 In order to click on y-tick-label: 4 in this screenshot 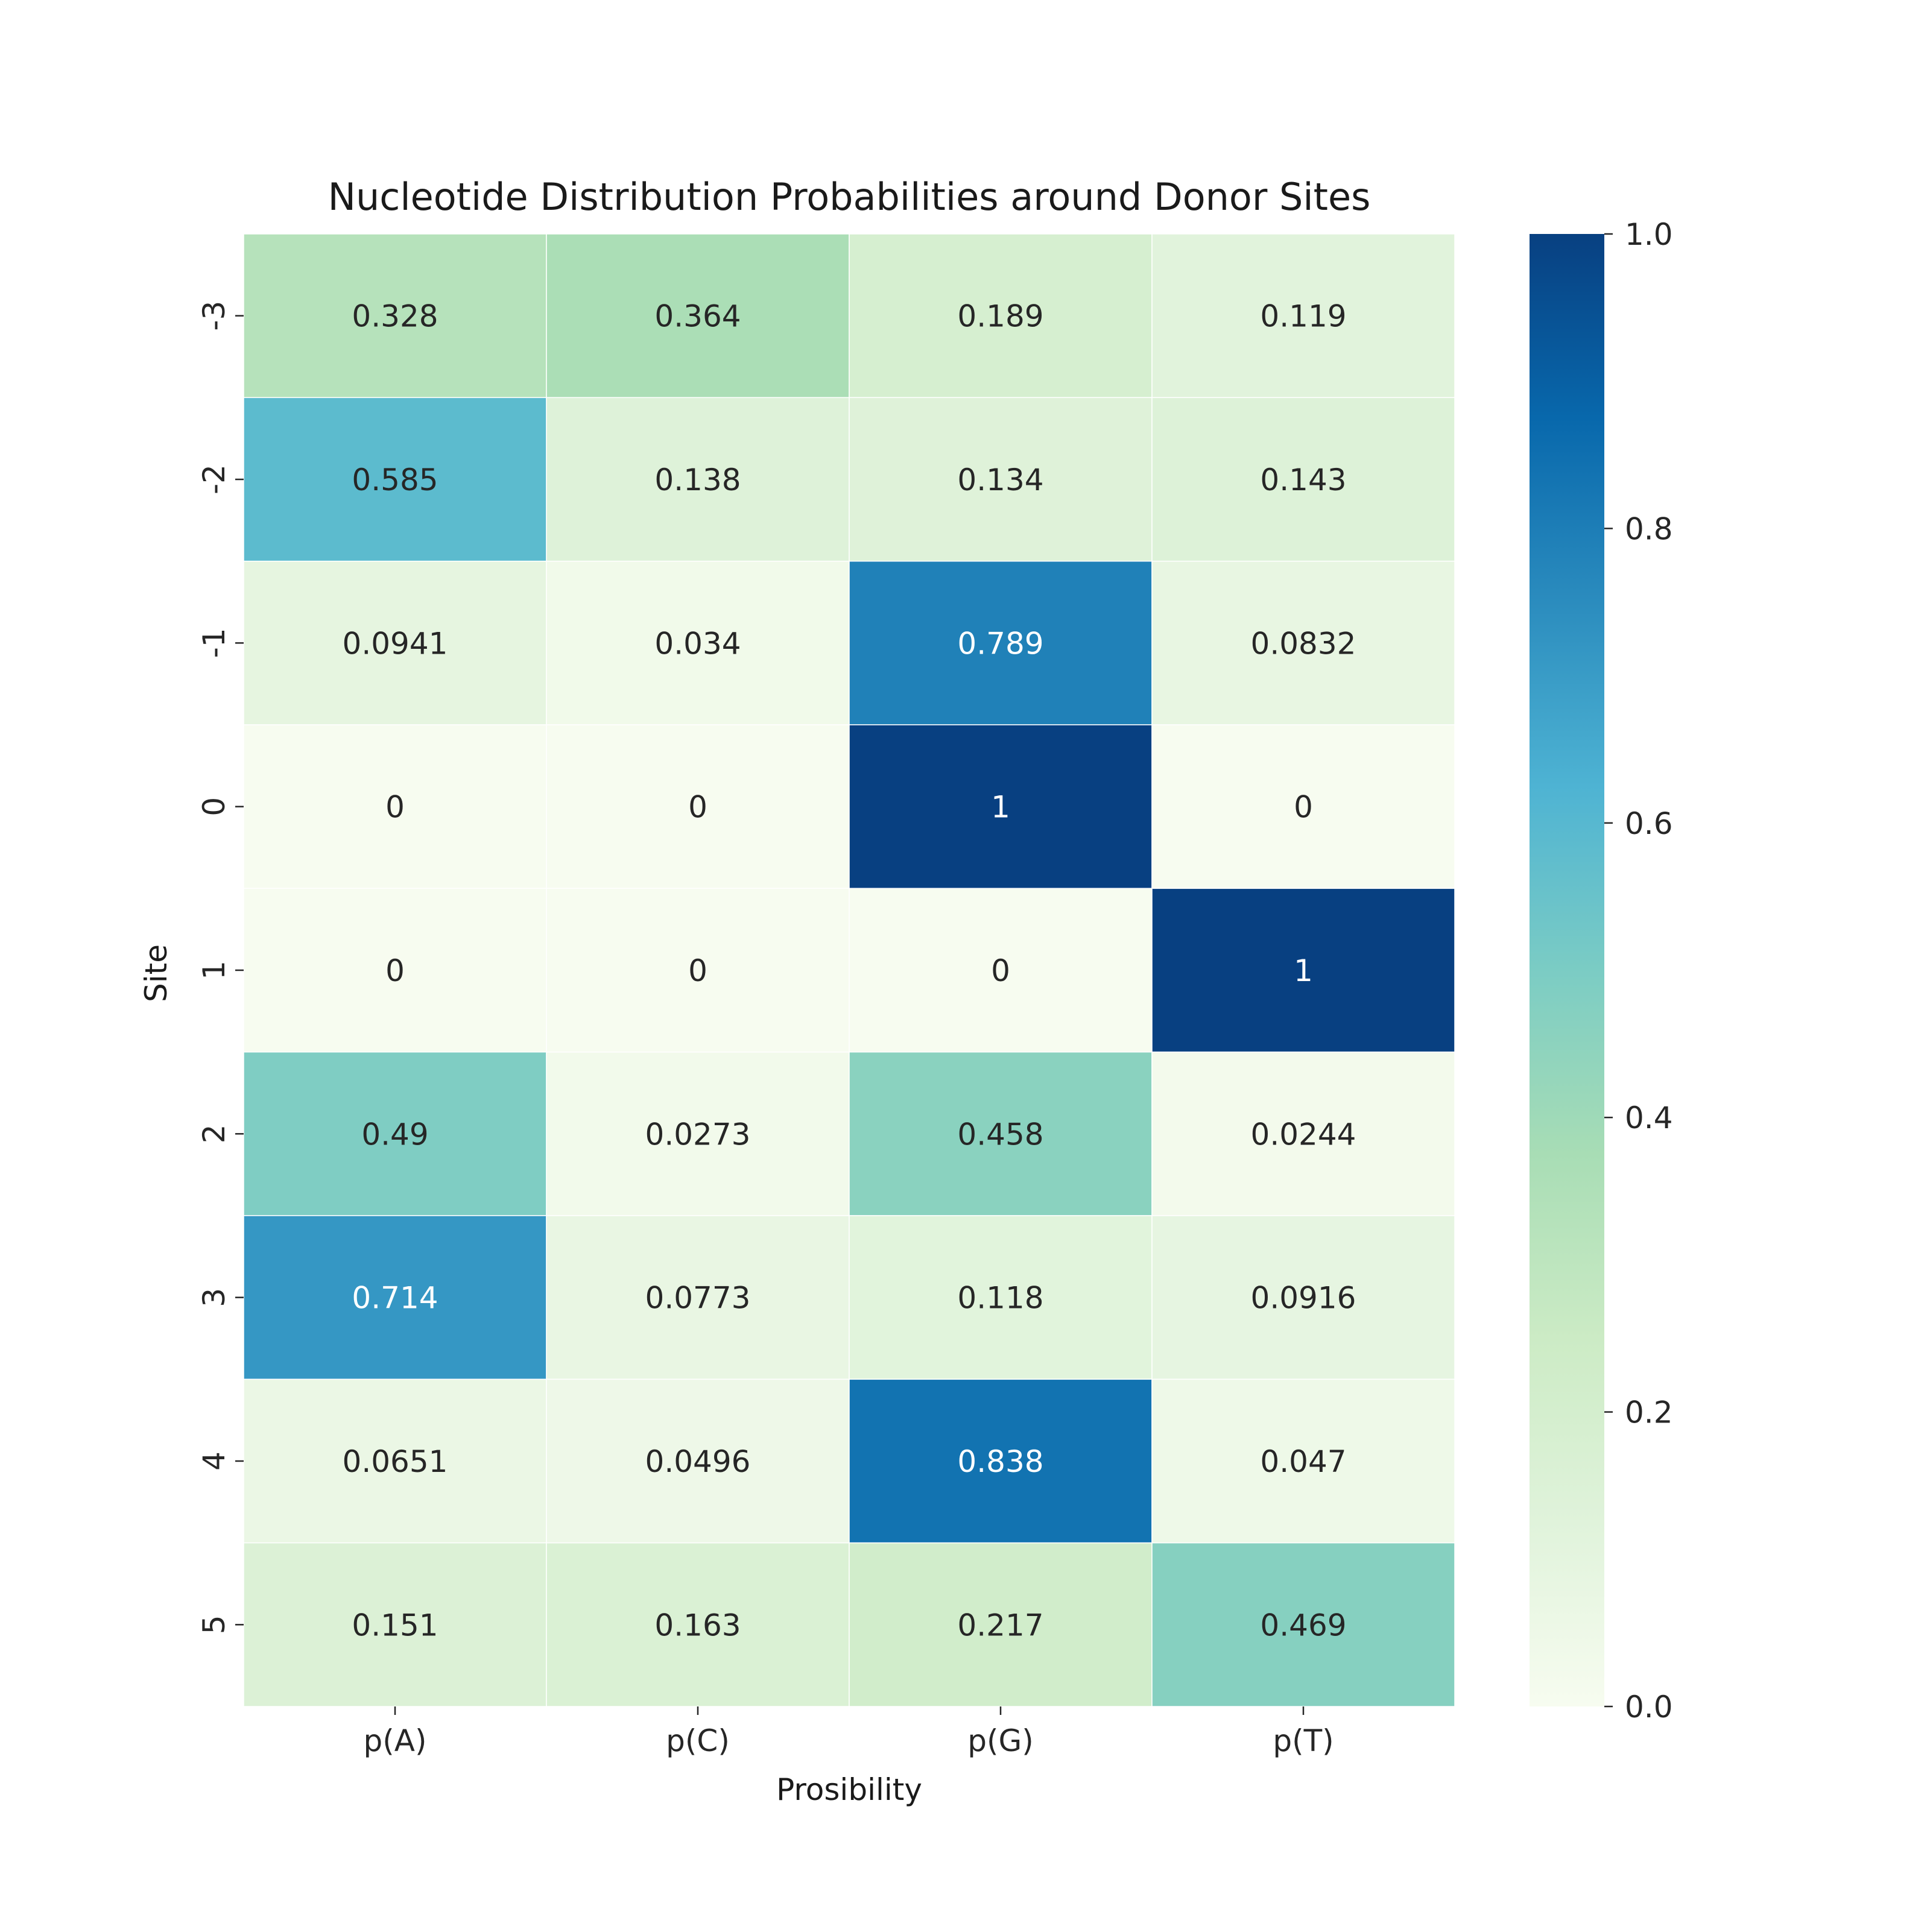, I will do `click(214, 1461)`.